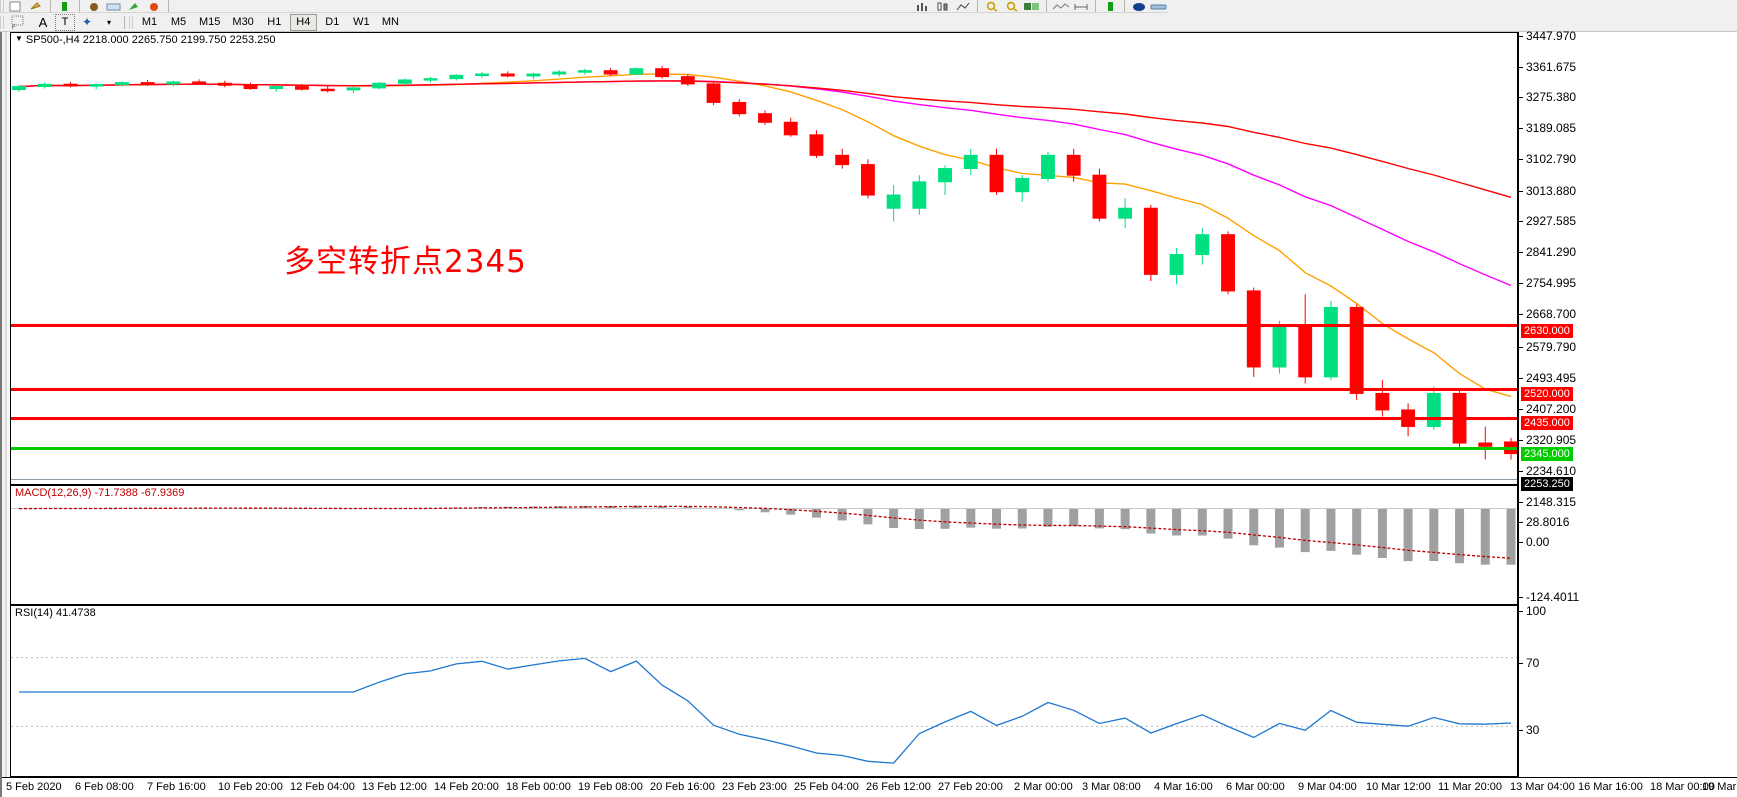  I want to click on timeframe-button-m5: M5, so click(178, 22).